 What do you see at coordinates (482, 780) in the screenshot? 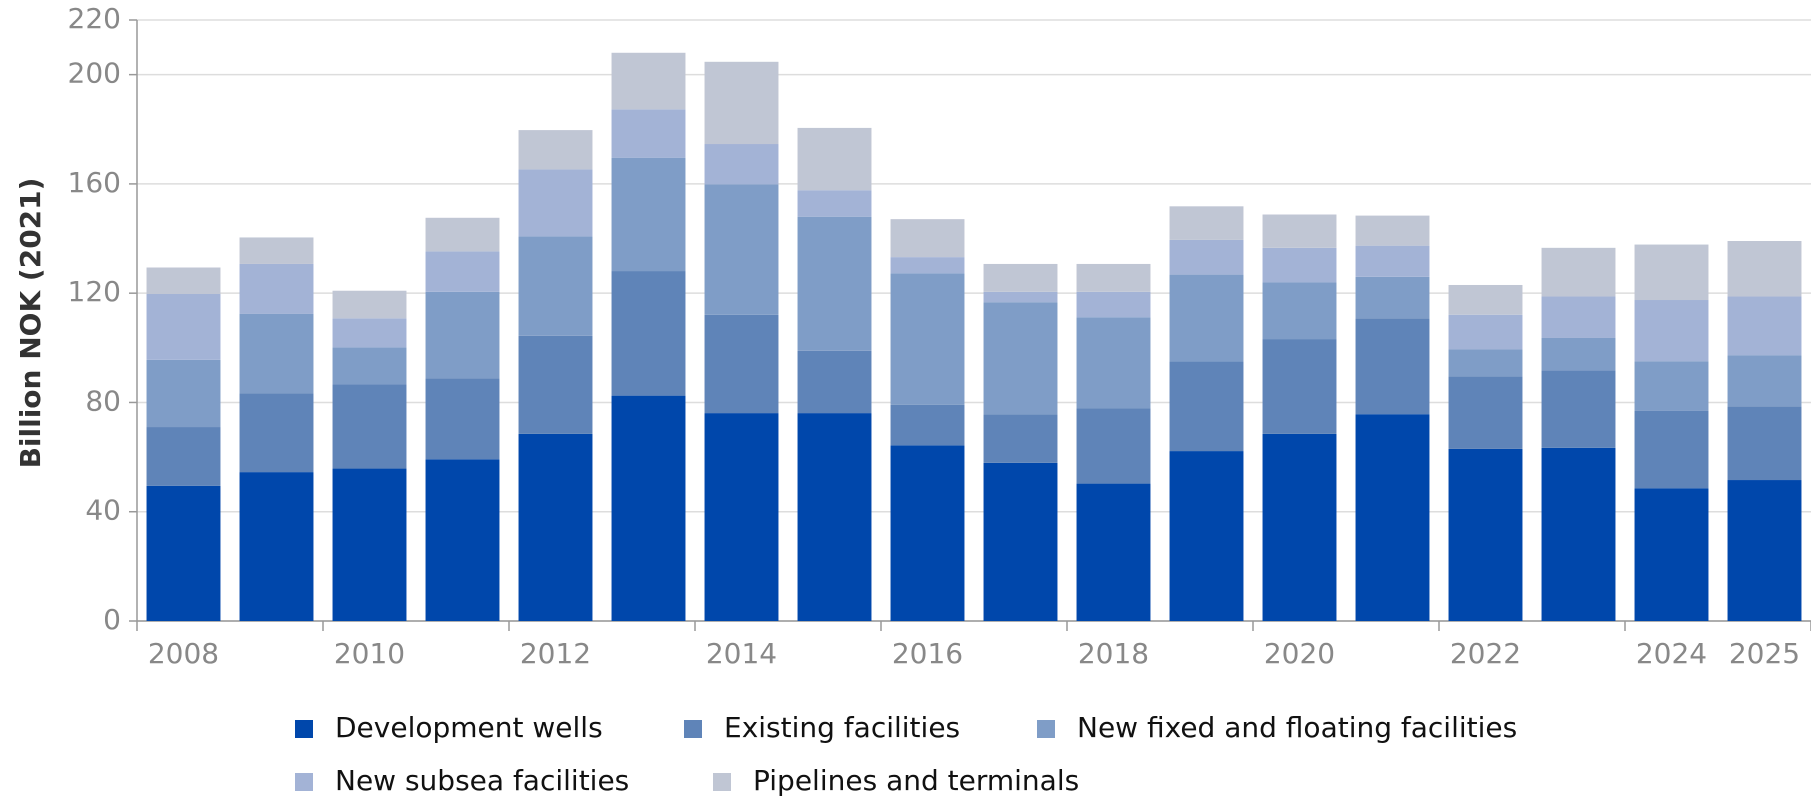
I see `legend-label: New subsea facilities` at bounding box center [482, 780].